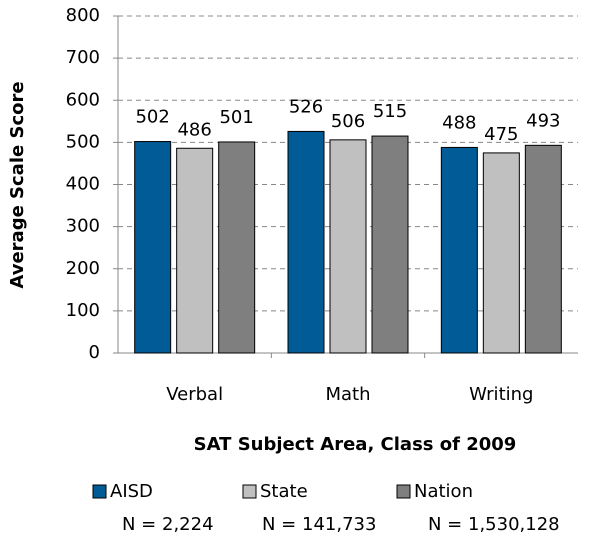 This screenshot has width=589, height=541. What do you see at coordinates (501, 134) in the screenshot?
I see `value-label: 475` at bounding box center [501, 134].